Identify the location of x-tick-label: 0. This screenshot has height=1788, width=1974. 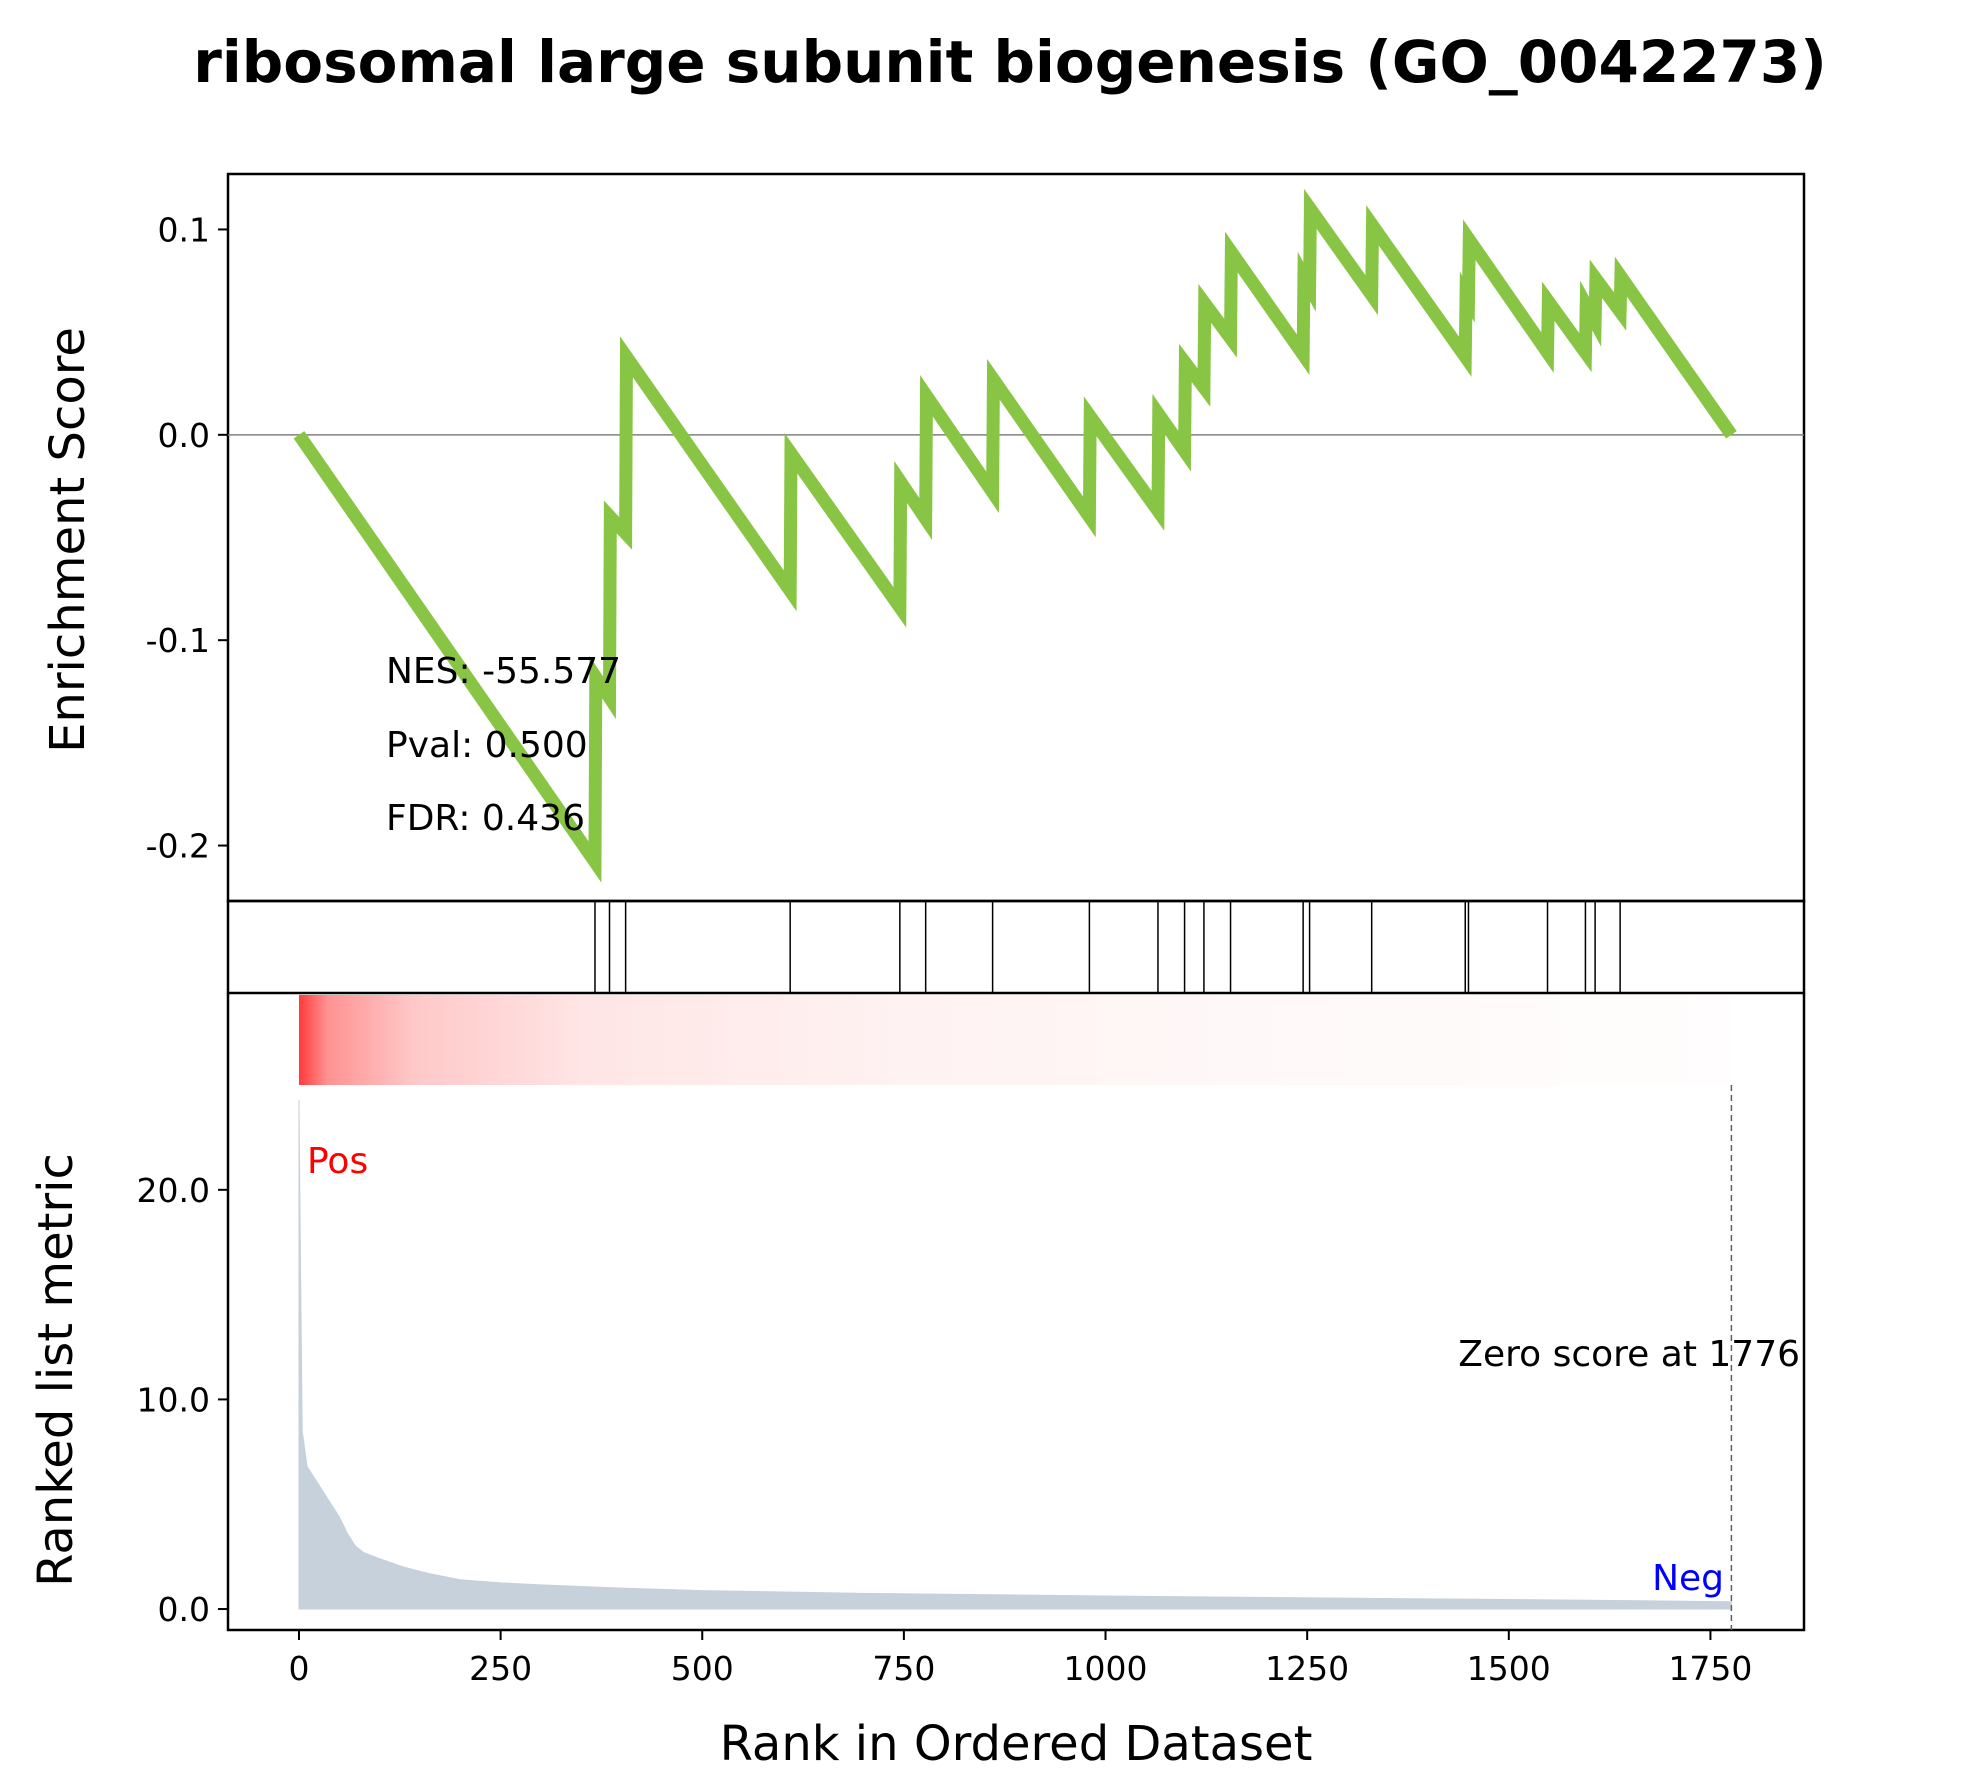
(298, 1668).